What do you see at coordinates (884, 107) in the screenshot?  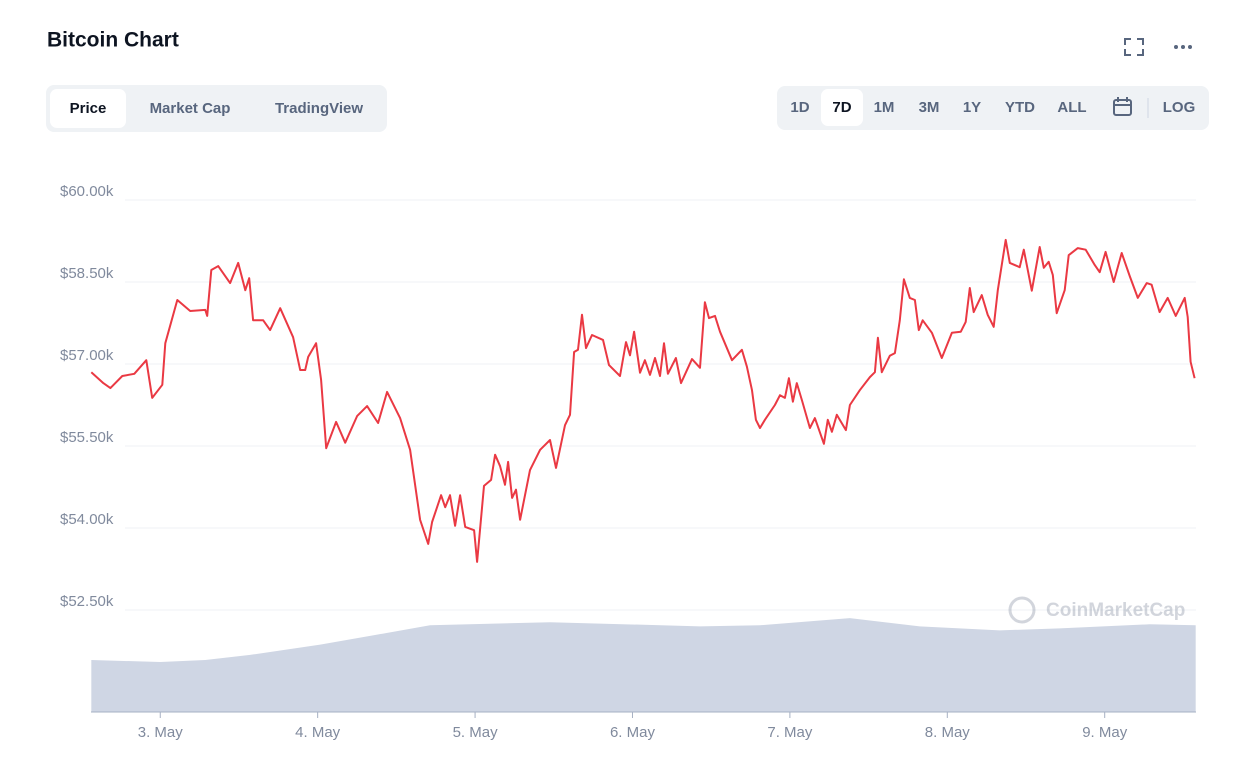 I see `range-button: 1M` at bounding box center [884, 107].